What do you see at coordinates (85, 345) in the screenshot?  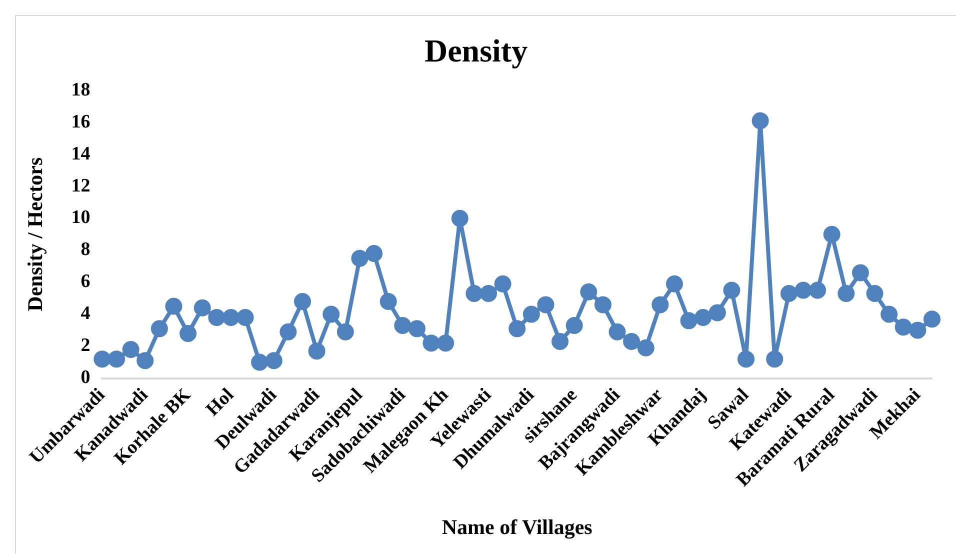 I see `y-tick-label: 2` at bounding box center [85, 345].